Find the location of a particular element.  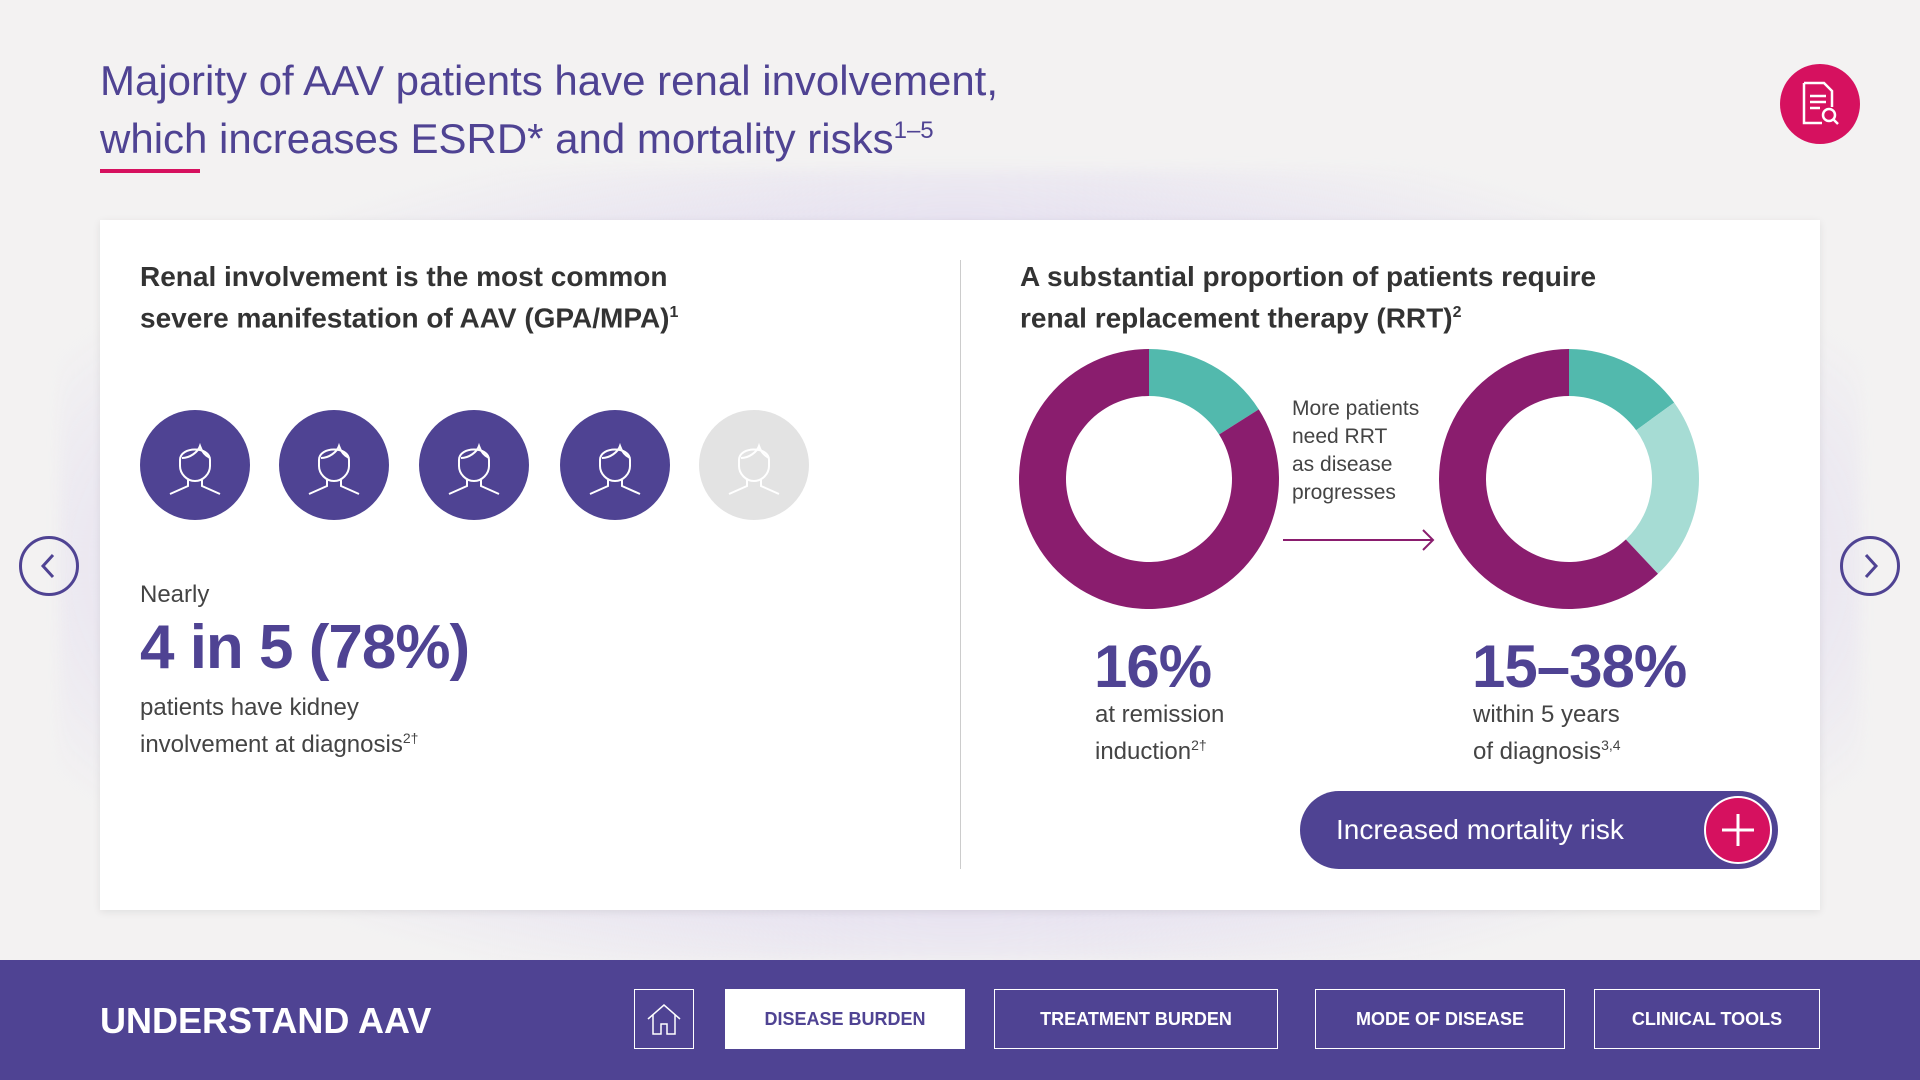

five-year-stat: 15–38% is located at coordinates (1579, 666).